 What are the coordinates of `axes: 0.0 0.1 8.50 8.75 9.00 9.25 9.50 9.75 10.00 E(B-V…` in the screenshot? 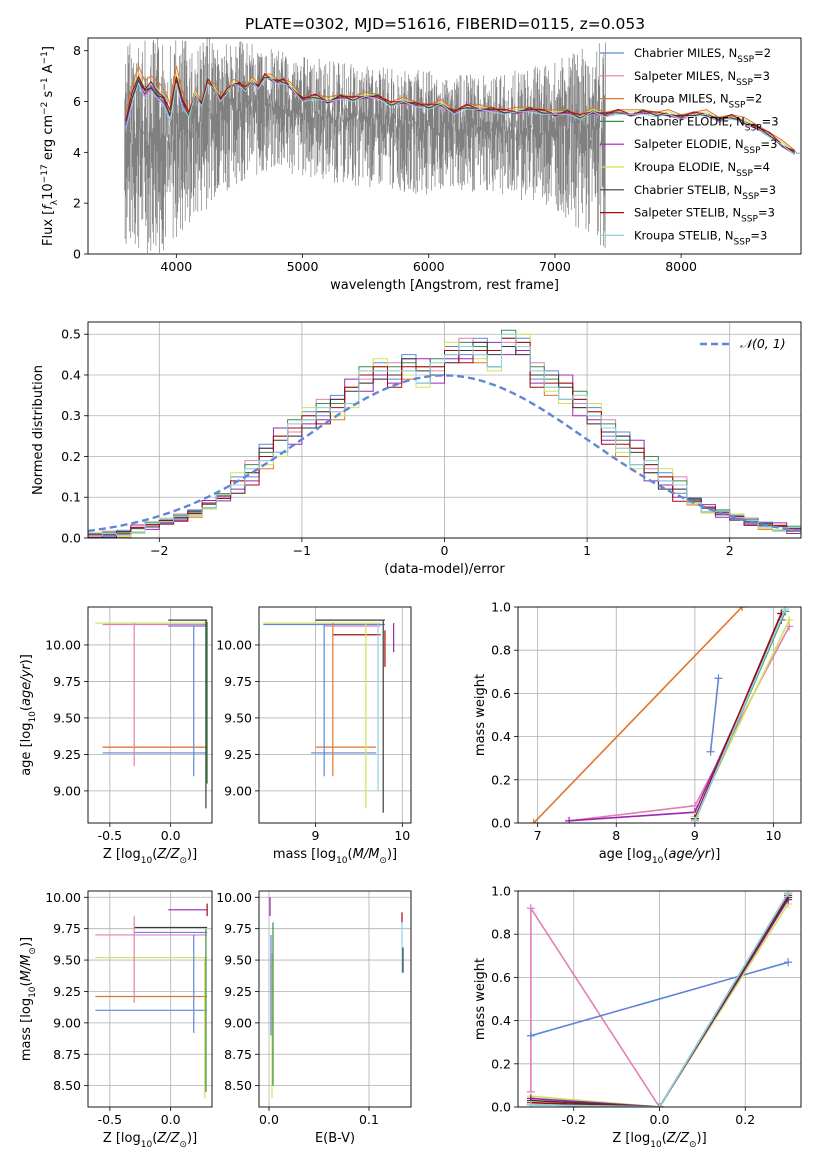 It's located at (297, 1018).